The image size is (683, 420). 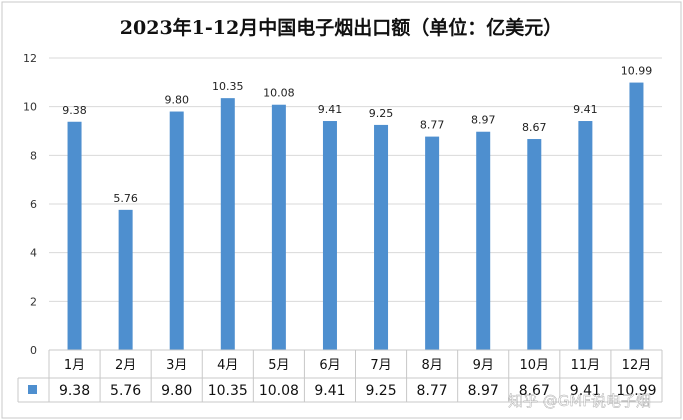 I want to click on data-label: 9.80, so click(x=176, y=100).